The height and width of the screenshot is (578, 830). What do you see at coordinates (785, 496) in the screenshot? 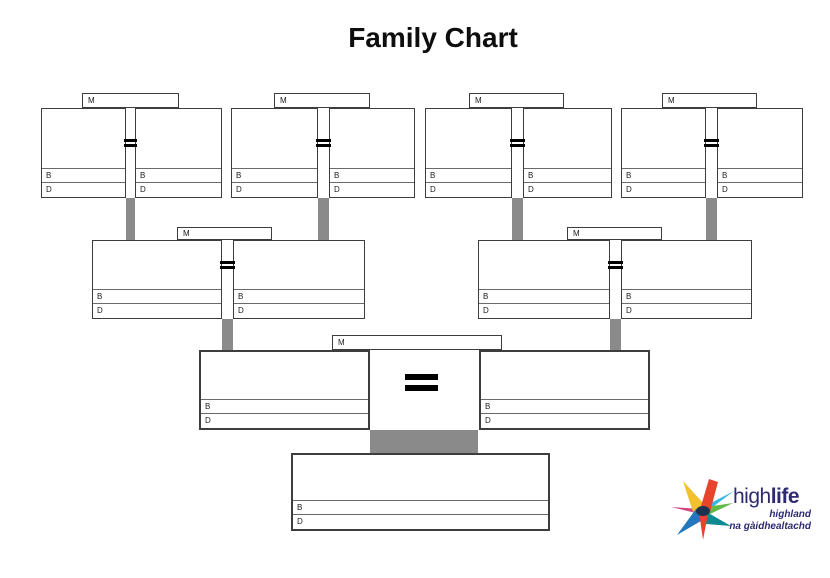
I see `logo-brand-bold: life` at bounding box center [785, 496].